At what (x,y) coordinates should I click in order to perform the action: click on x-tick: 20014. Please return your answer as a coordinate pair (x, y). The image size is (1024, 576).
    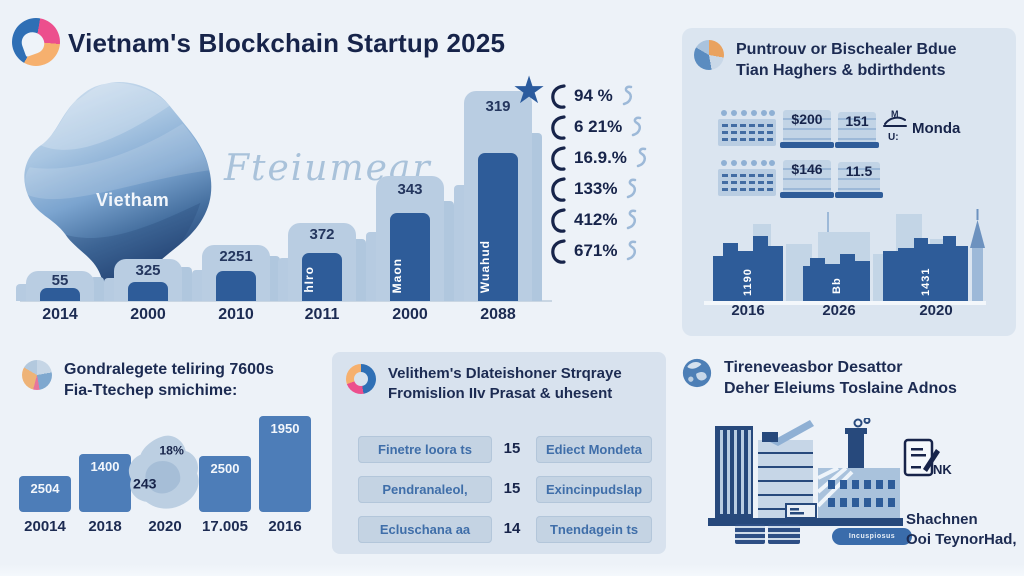
    Looking at the image, I should click on (45, 526).